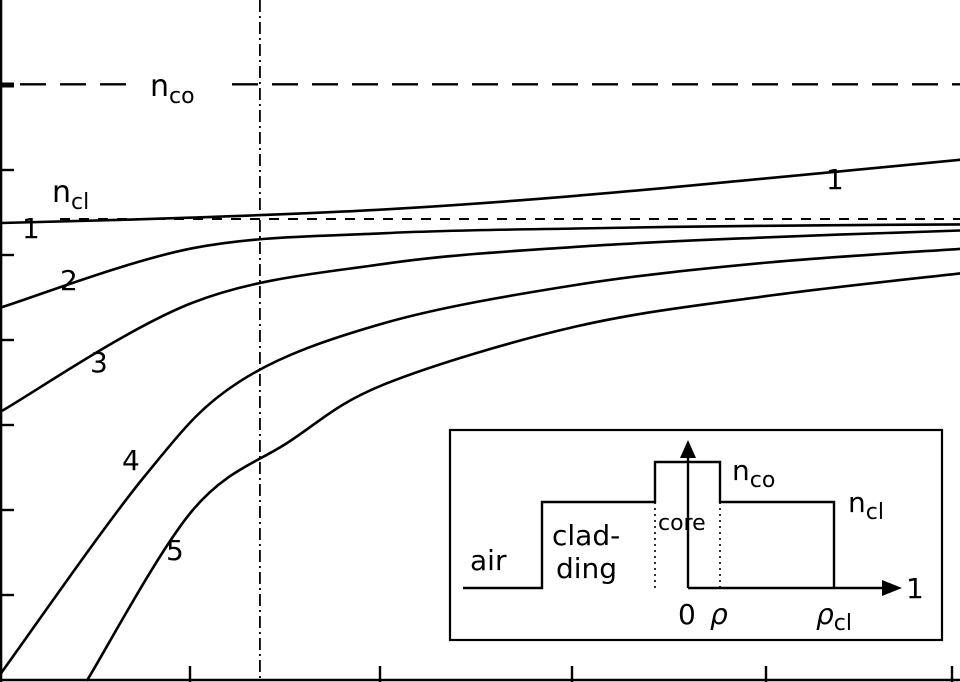  I want to click on n-co-label: nco, so click(172, 89).